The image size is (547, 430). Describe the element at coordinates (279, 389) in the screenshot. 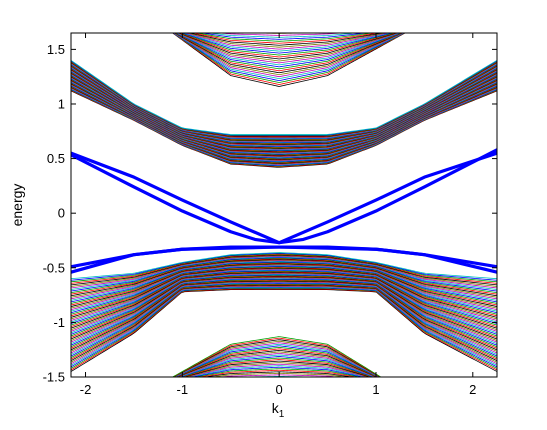

I see `x-tick-label: 0` at that location.